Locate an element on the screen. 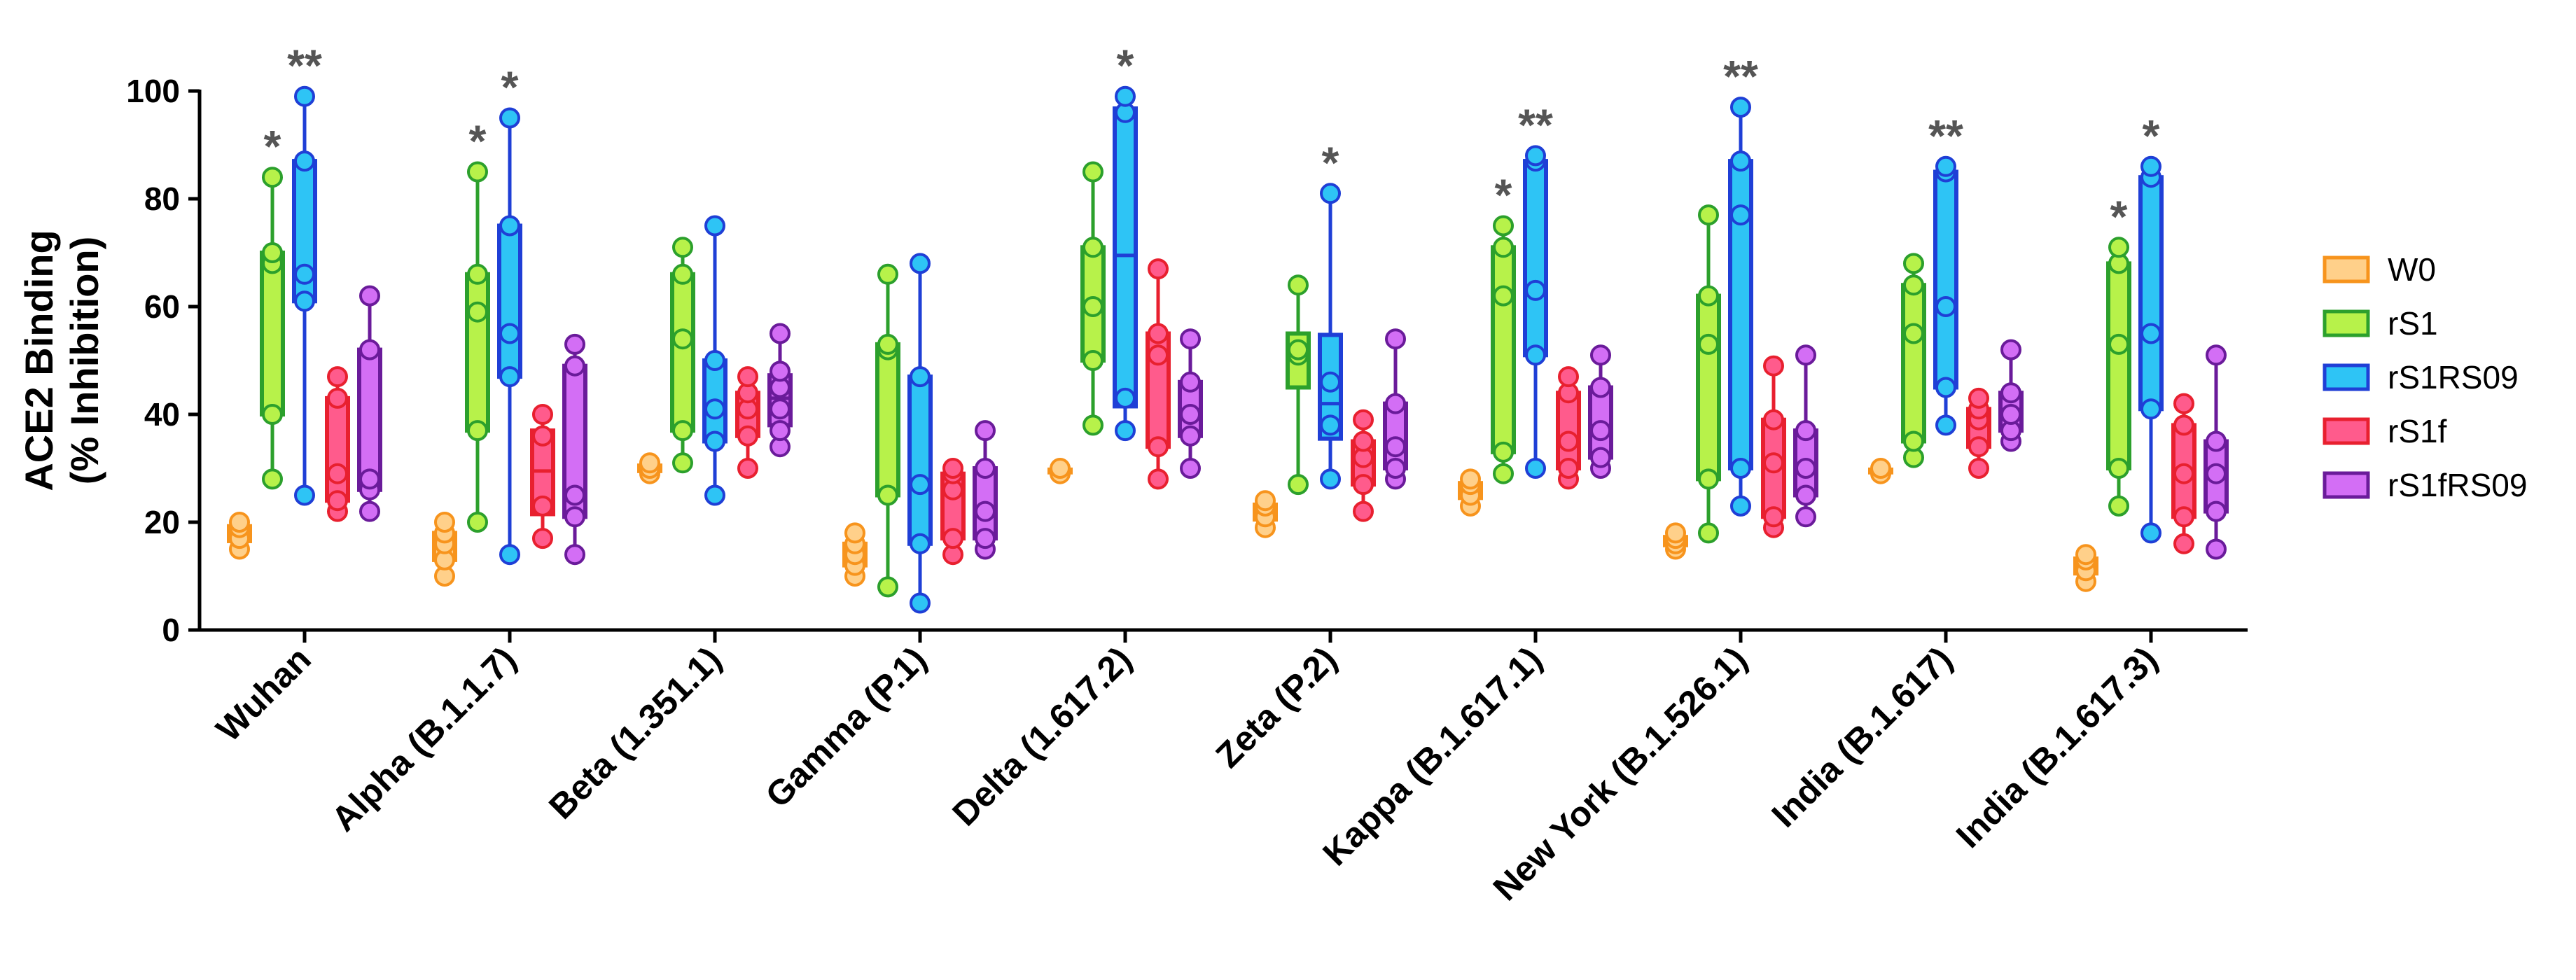  chart-legend: W0 rS1 rS1RS09 rS1f rS1fRS09 is located at coordinates (2425, 377).